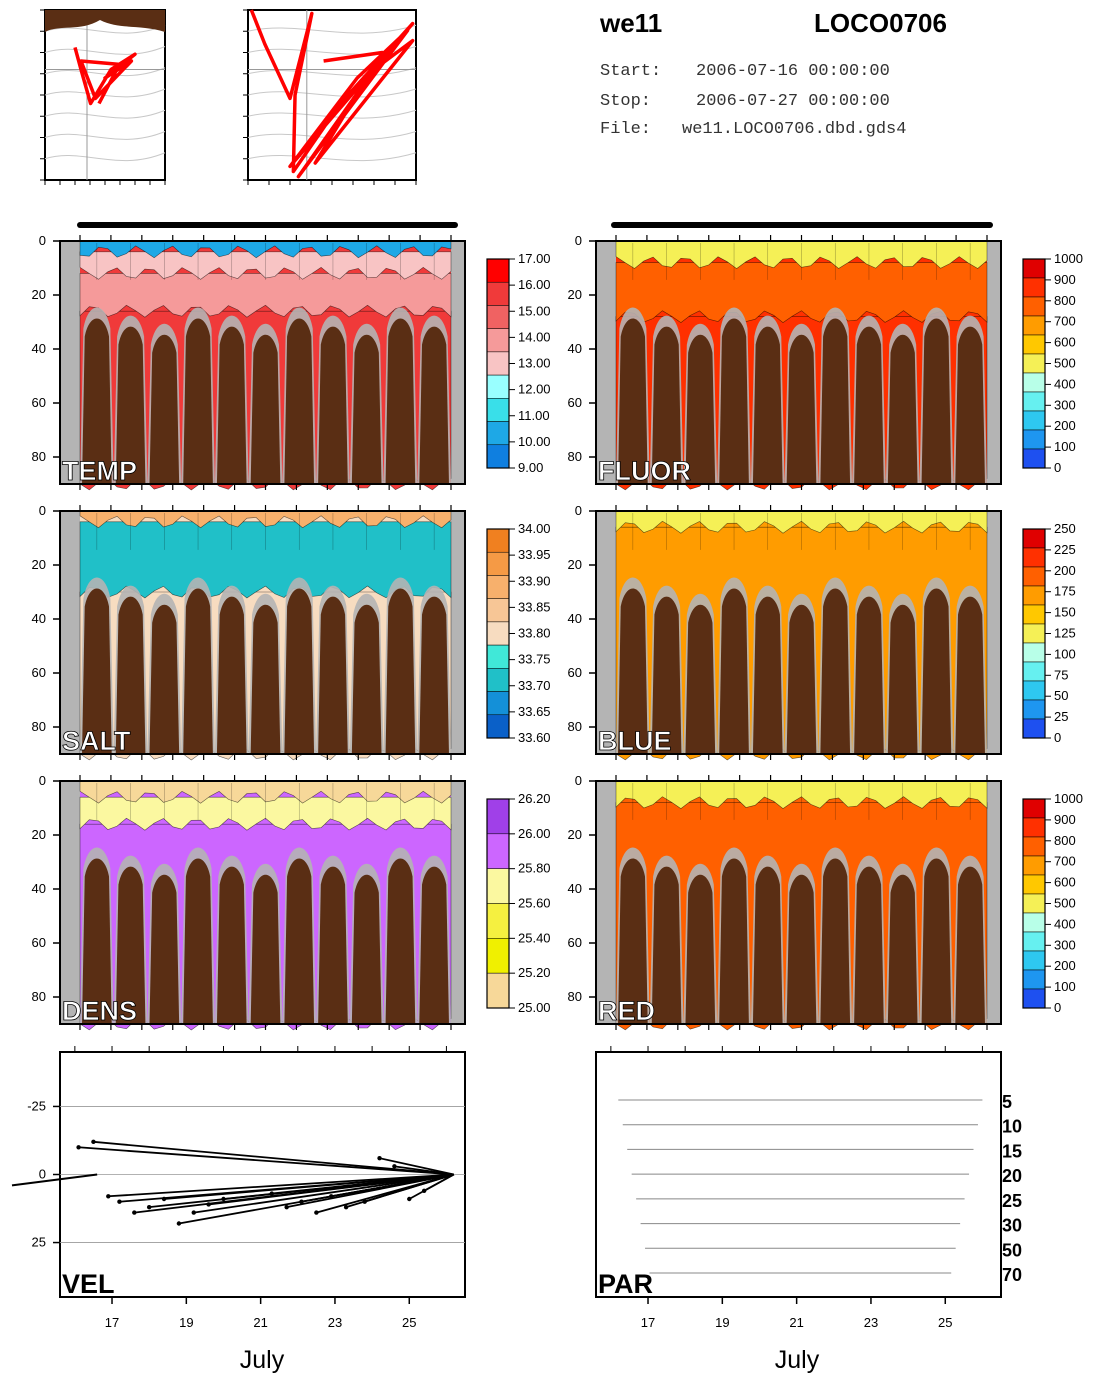  What do you see at coordinates (793, 71) in the screenshot?
I see `header-start-value: 2006-07-16 00:00:00` at bounding box center [793, 71].